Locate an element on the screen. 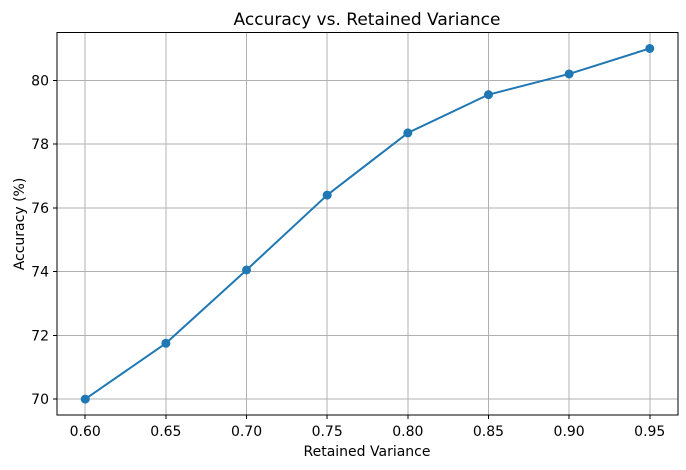  y-tick-label: 74 is located at coordinates (40, 273).